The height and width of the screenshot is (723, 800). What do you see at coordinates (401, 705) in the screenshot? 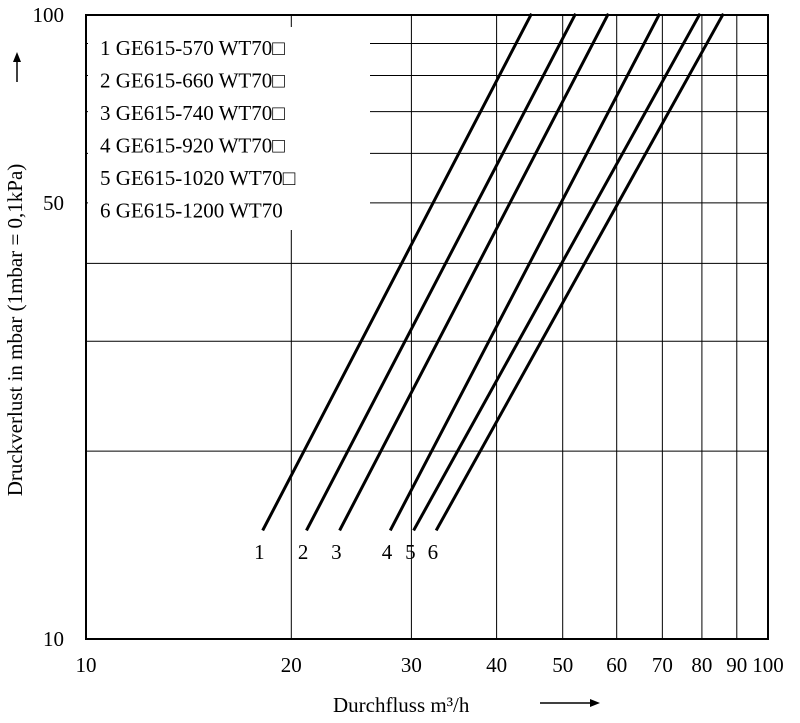
I see `x-axis-label: Durchfluss m³/h` at bounding box center [401, 705].